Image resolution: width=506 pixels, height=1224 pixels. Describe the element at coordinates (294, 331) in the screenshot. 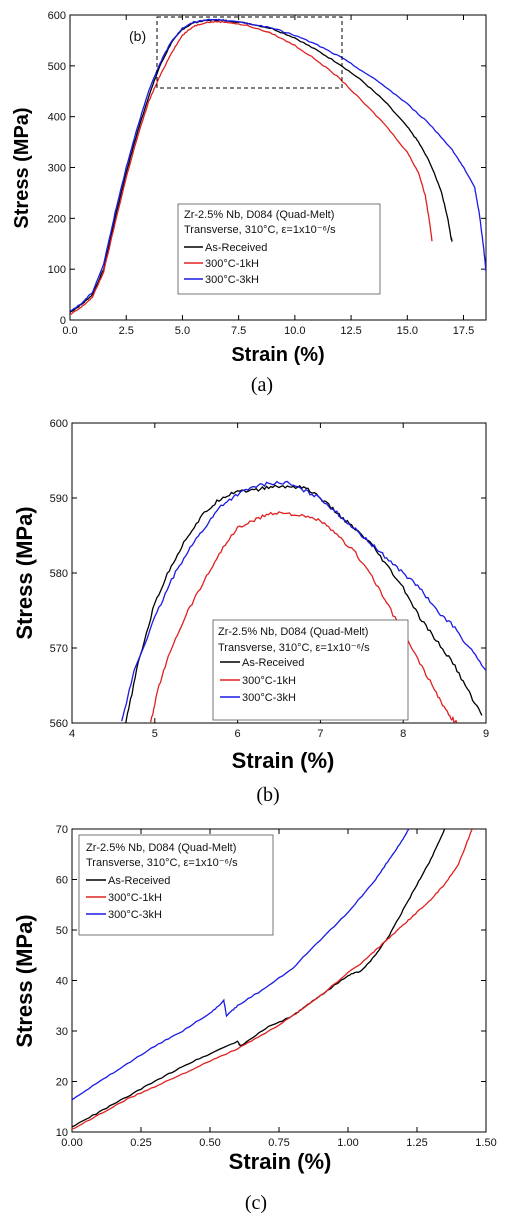

I see `x-tick-label: 10.0` at that location.